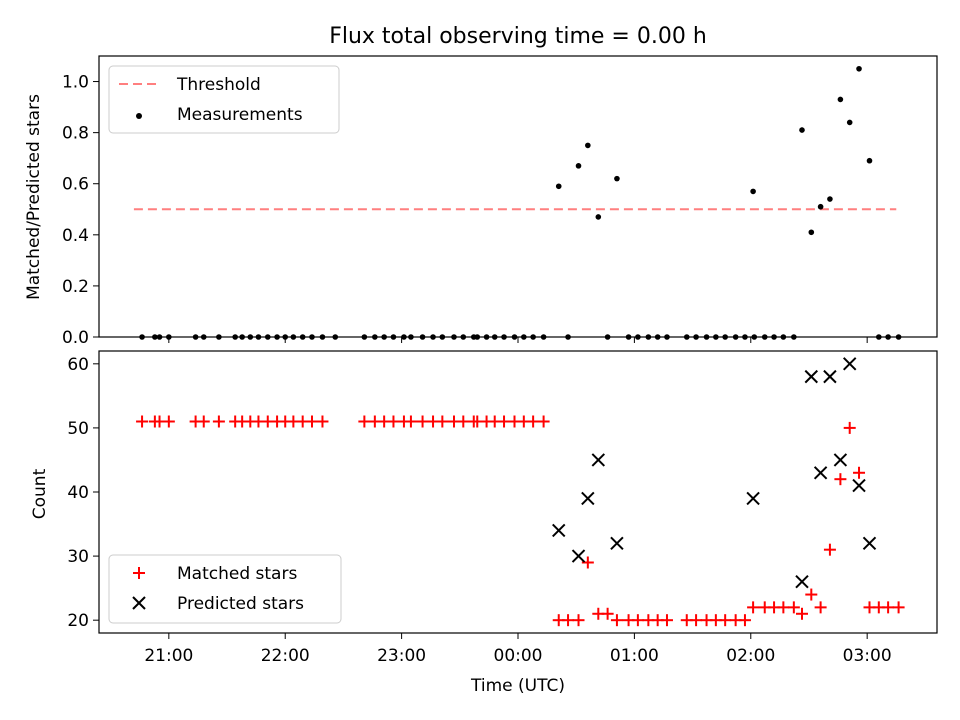 This screenshot has height=720, width=960. What do you see at coordinates (78, 493) in the screenshot?
I see `count-y-tick-label: 40` at bounding box center [78, 493].